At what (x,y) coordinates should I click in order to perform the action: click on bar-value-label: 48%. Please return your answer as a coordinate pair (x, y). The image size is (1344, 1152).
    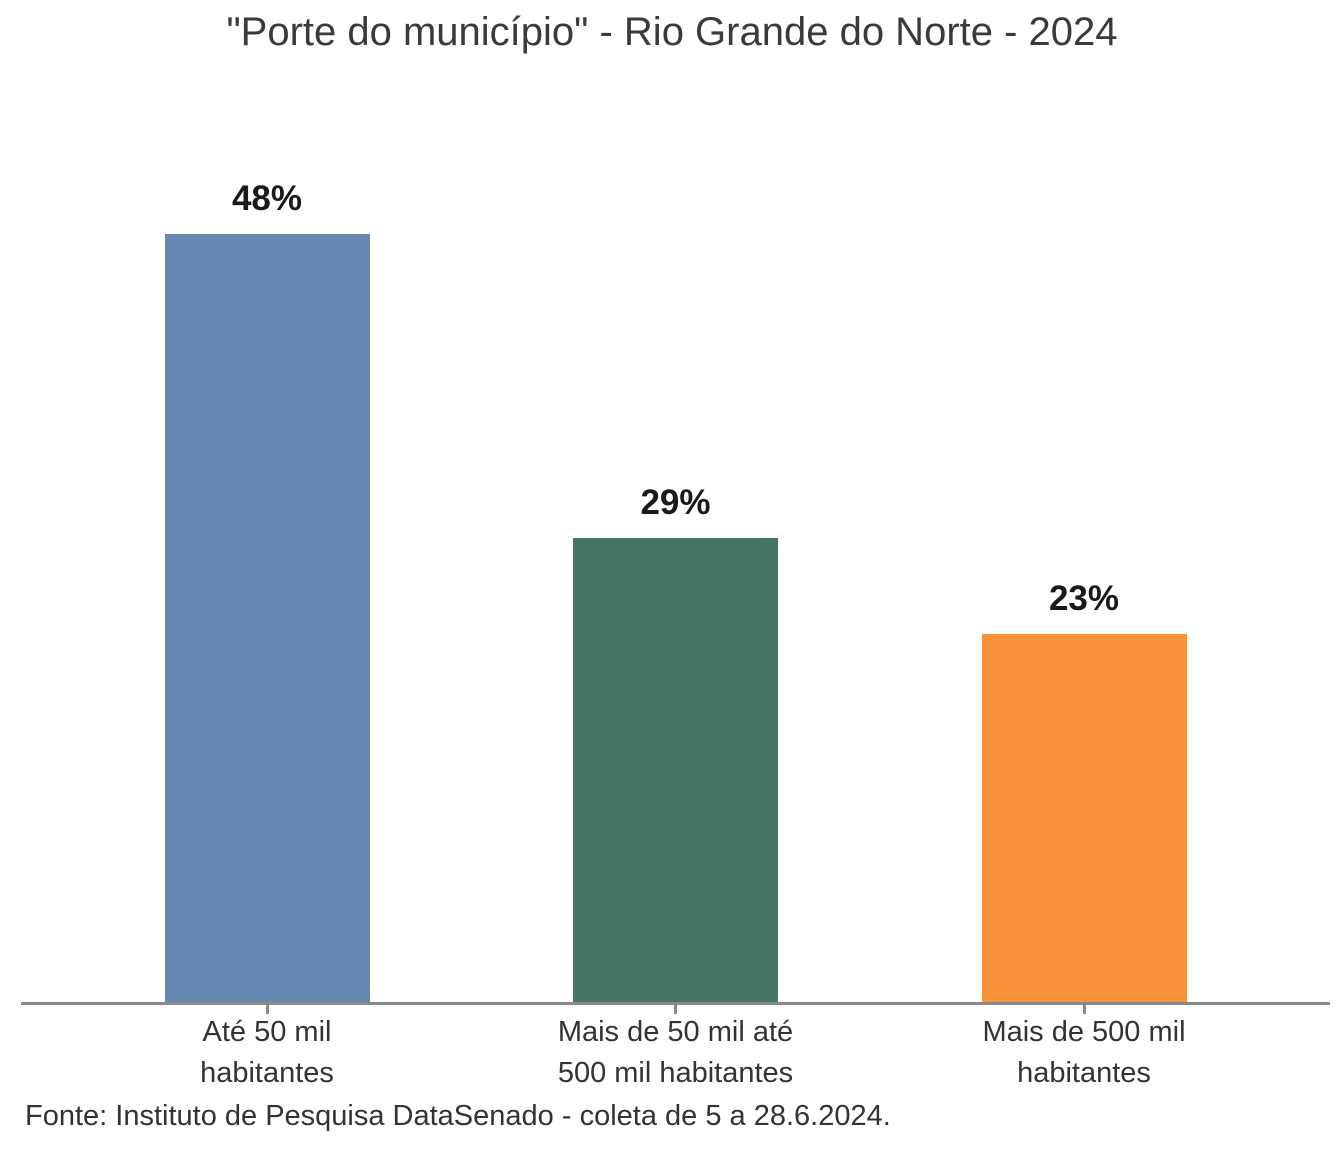
    Looking at the image, I should click on (267, 198).